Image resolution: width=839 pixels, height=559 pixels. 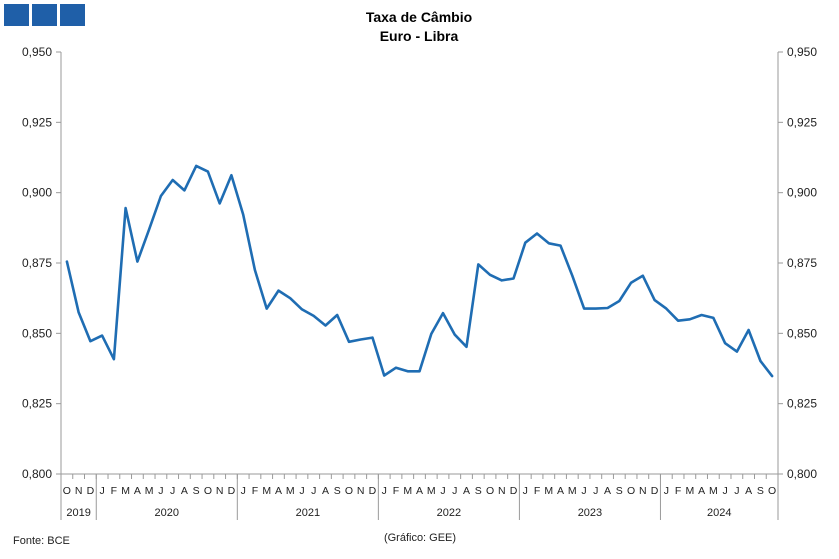 I want to click on x-year-label: 2022, so click(x=449, y=513).